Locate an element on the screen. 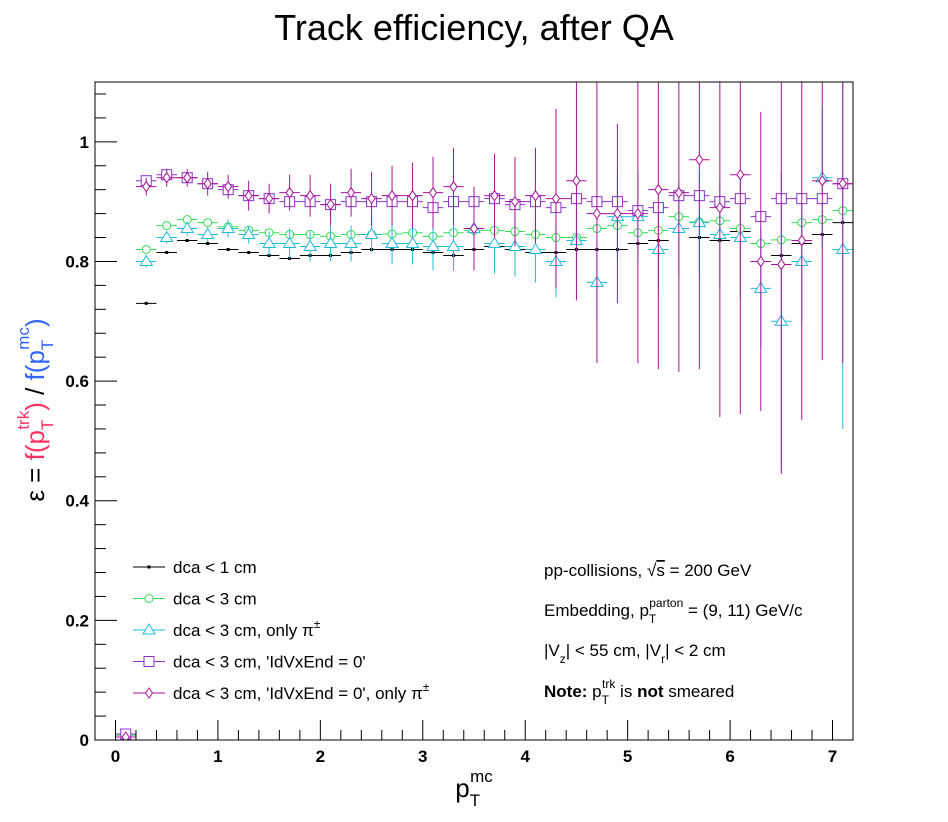 Image resolution: width=948 pixels, height=822 pixels. legend-entry: dca < 3 cm, 'IdVxEnd = 0' is located at coordinates (249, 662).